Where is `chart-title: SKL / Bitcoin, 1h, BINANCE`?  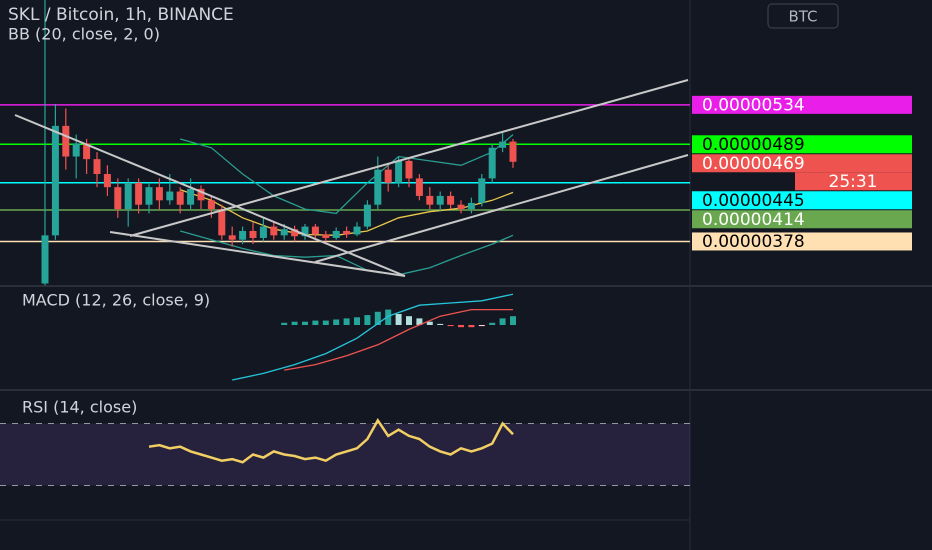 chart-title: SKL / Bitcoin, 1h, BINANCE is located at coordinates (121, 15).